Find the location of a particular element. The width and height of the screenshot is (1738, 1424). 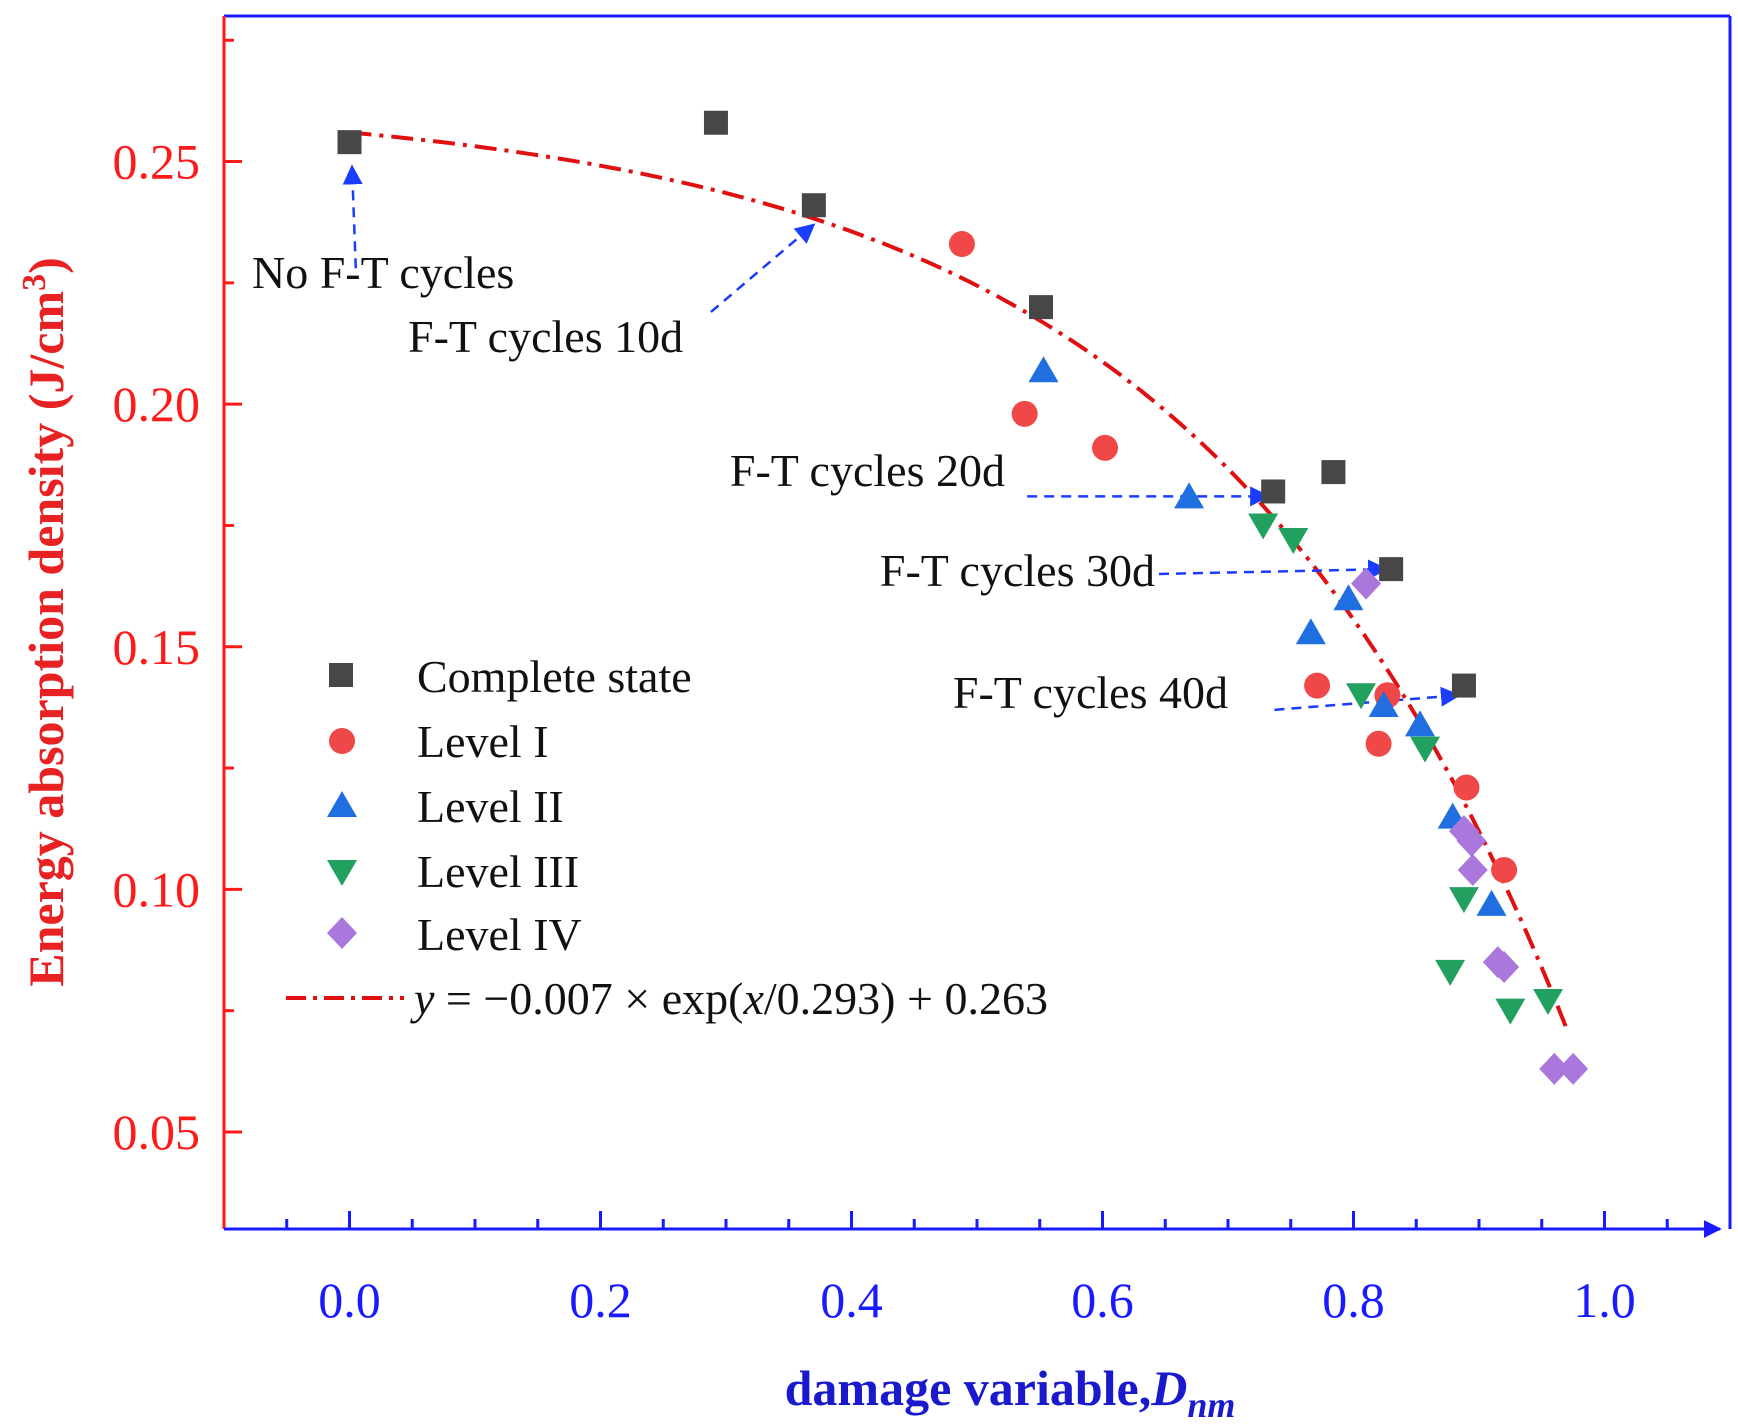

y-axis-title-close: ) is located at coordinates (46, 265).